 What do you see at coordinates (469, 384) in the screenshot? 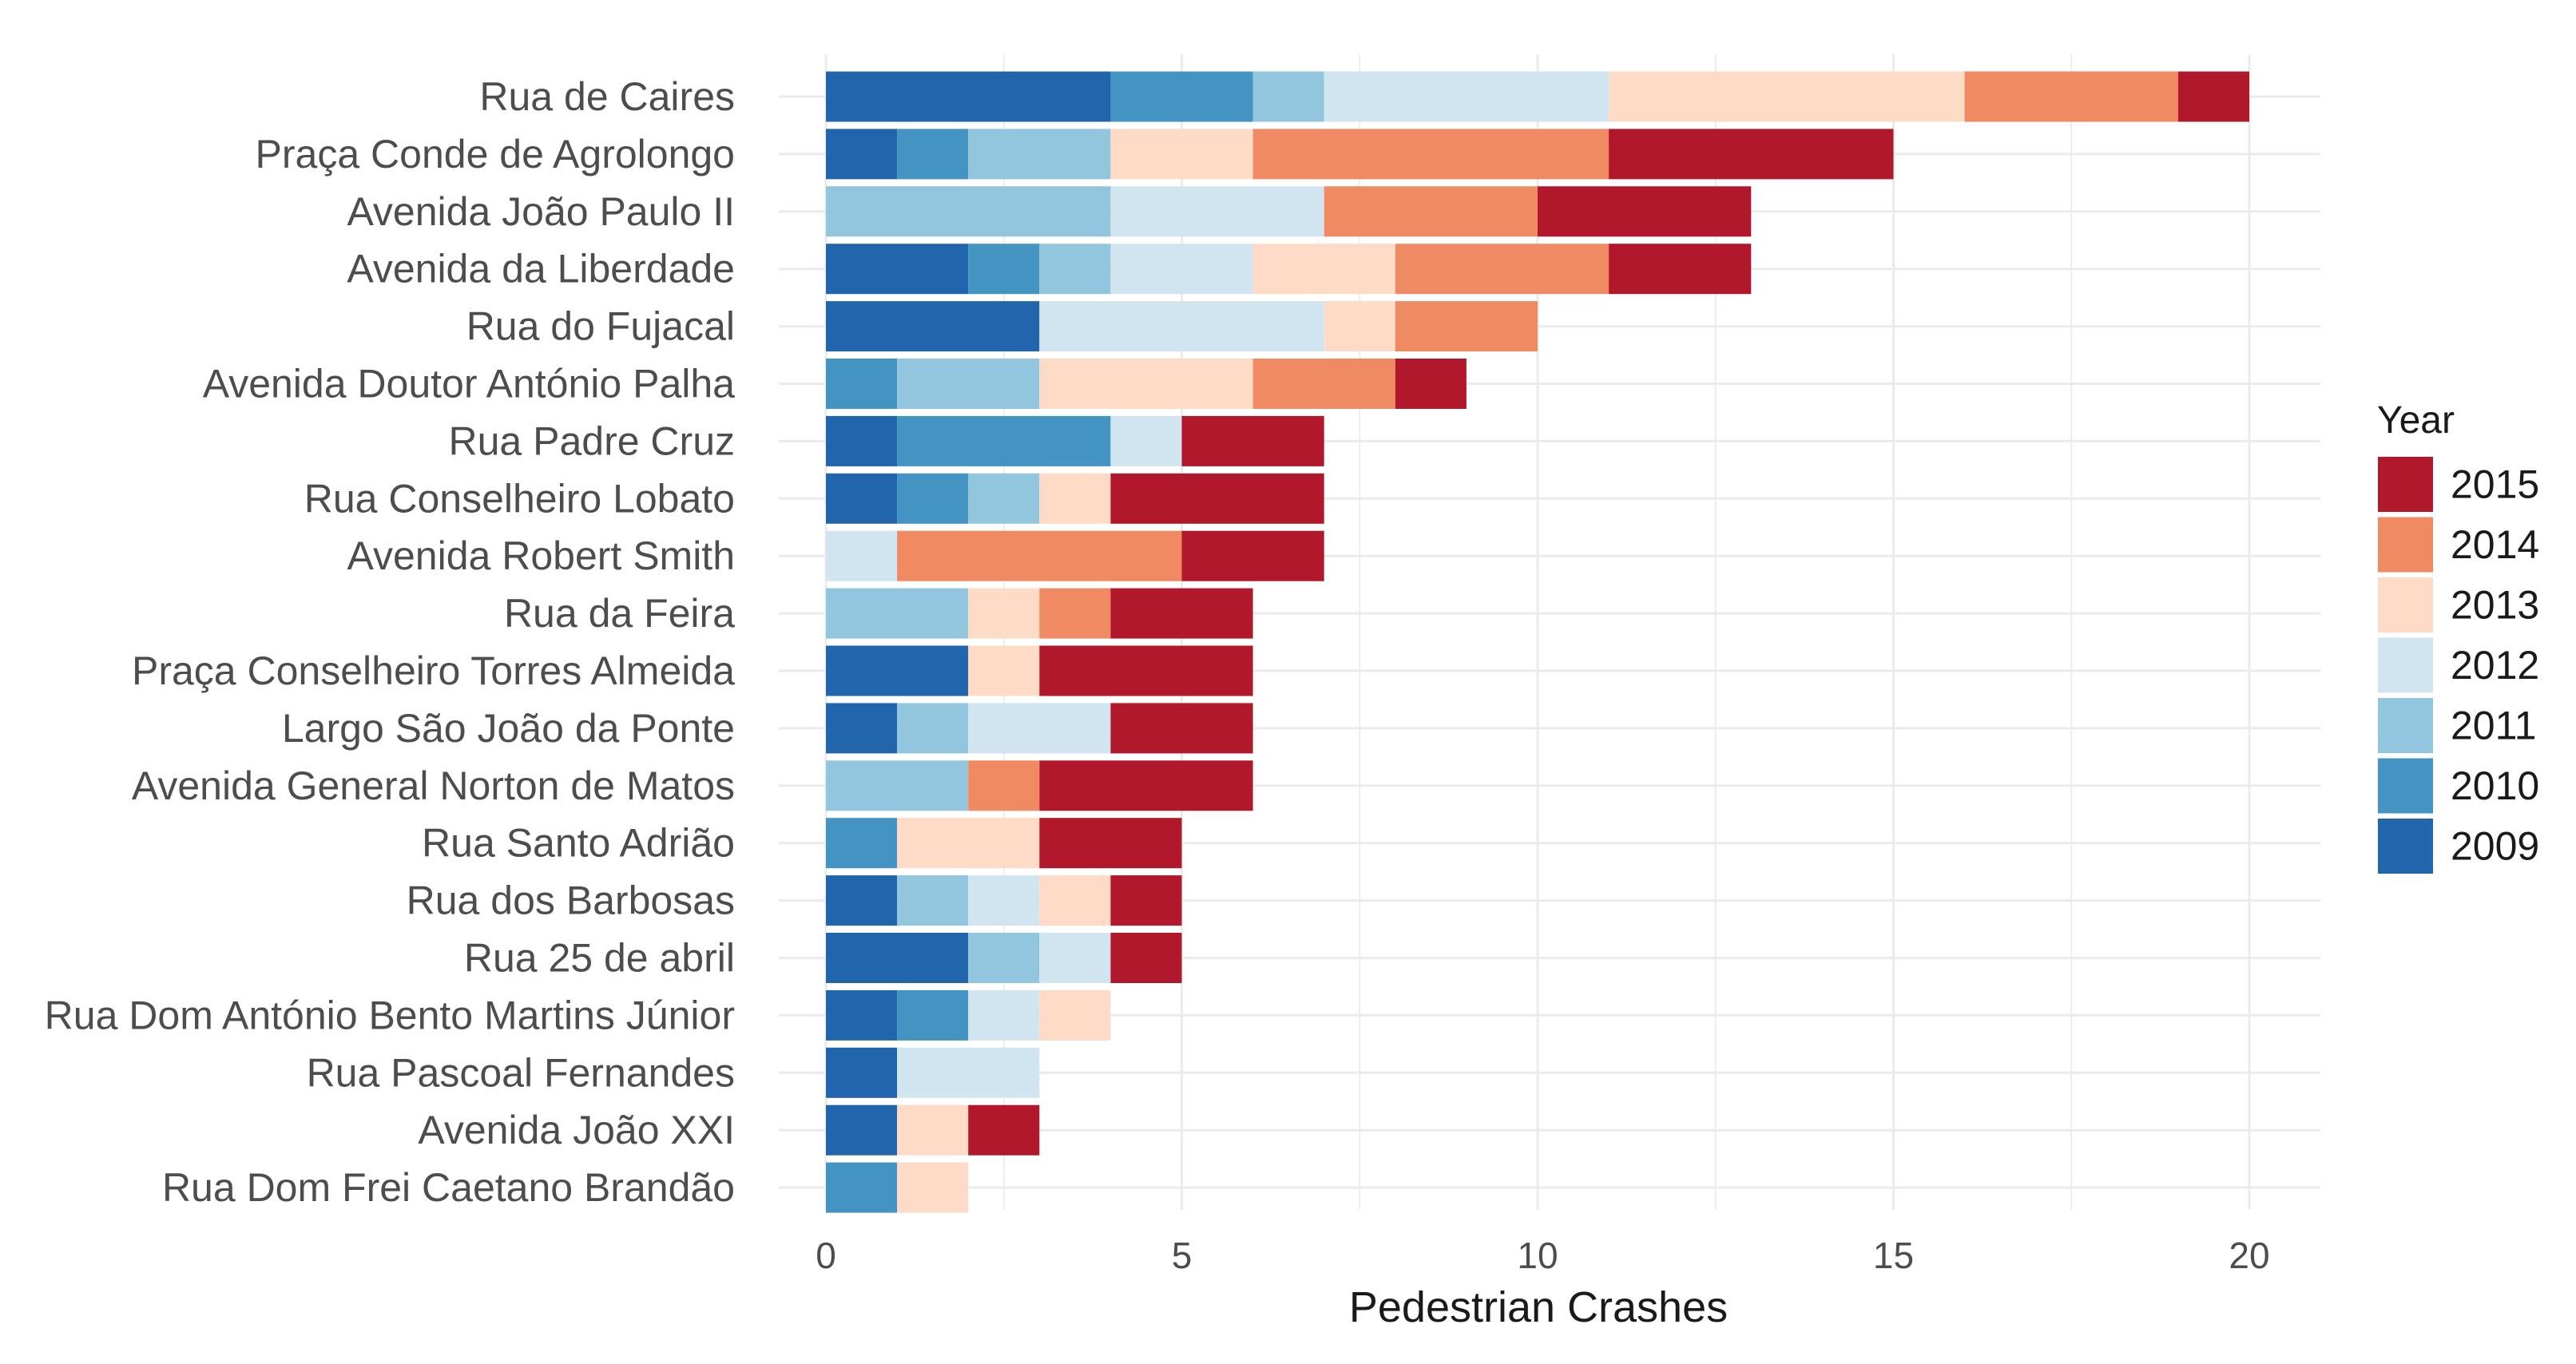
I see `category-label: Avenida Doutor António Palha` at bounding box center [469, 384].